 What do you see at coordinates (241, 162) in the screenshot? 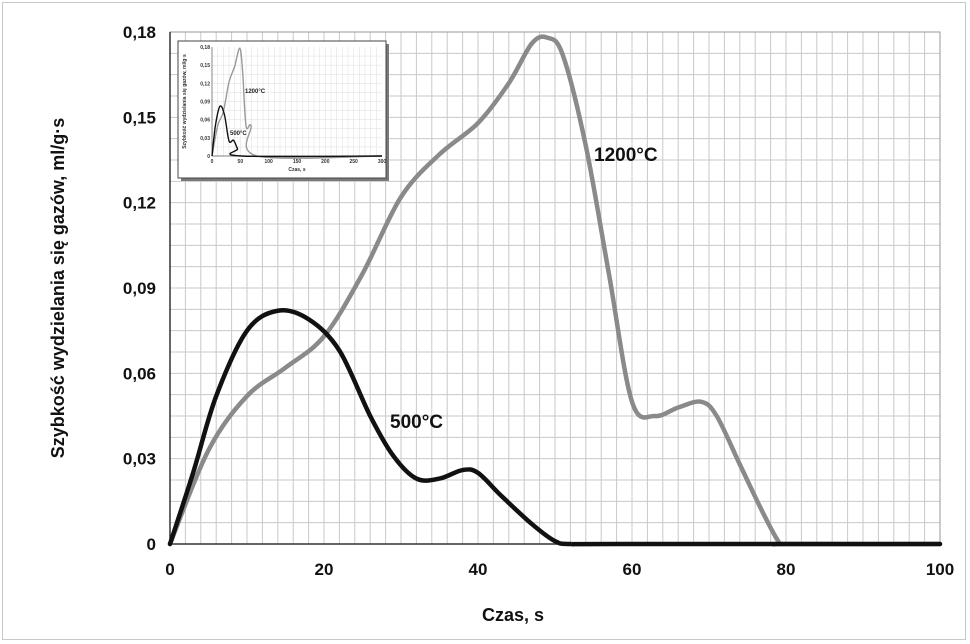
I see `inset-x-tick-label: 50` at bounding box center [241, 162].